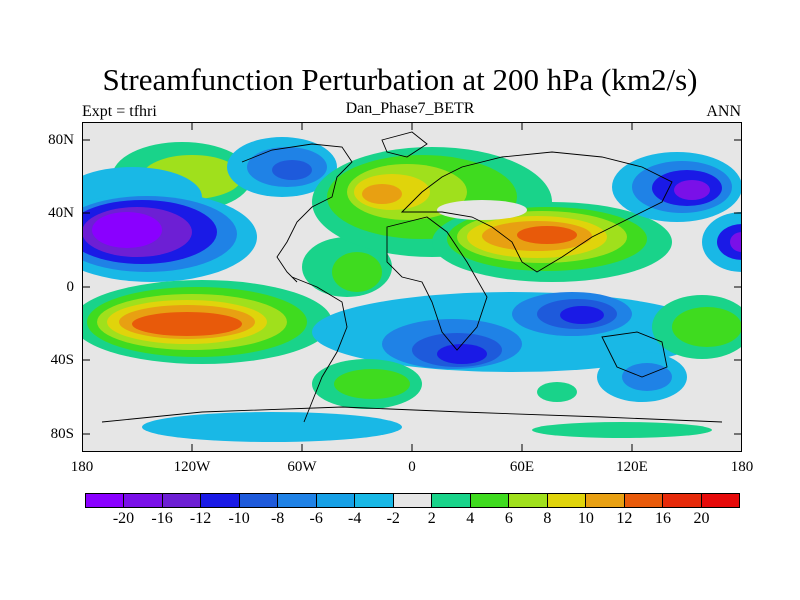 This screenshot has width=800, height=600. I want to click on field-sp-pos-core, so click(187, 324).